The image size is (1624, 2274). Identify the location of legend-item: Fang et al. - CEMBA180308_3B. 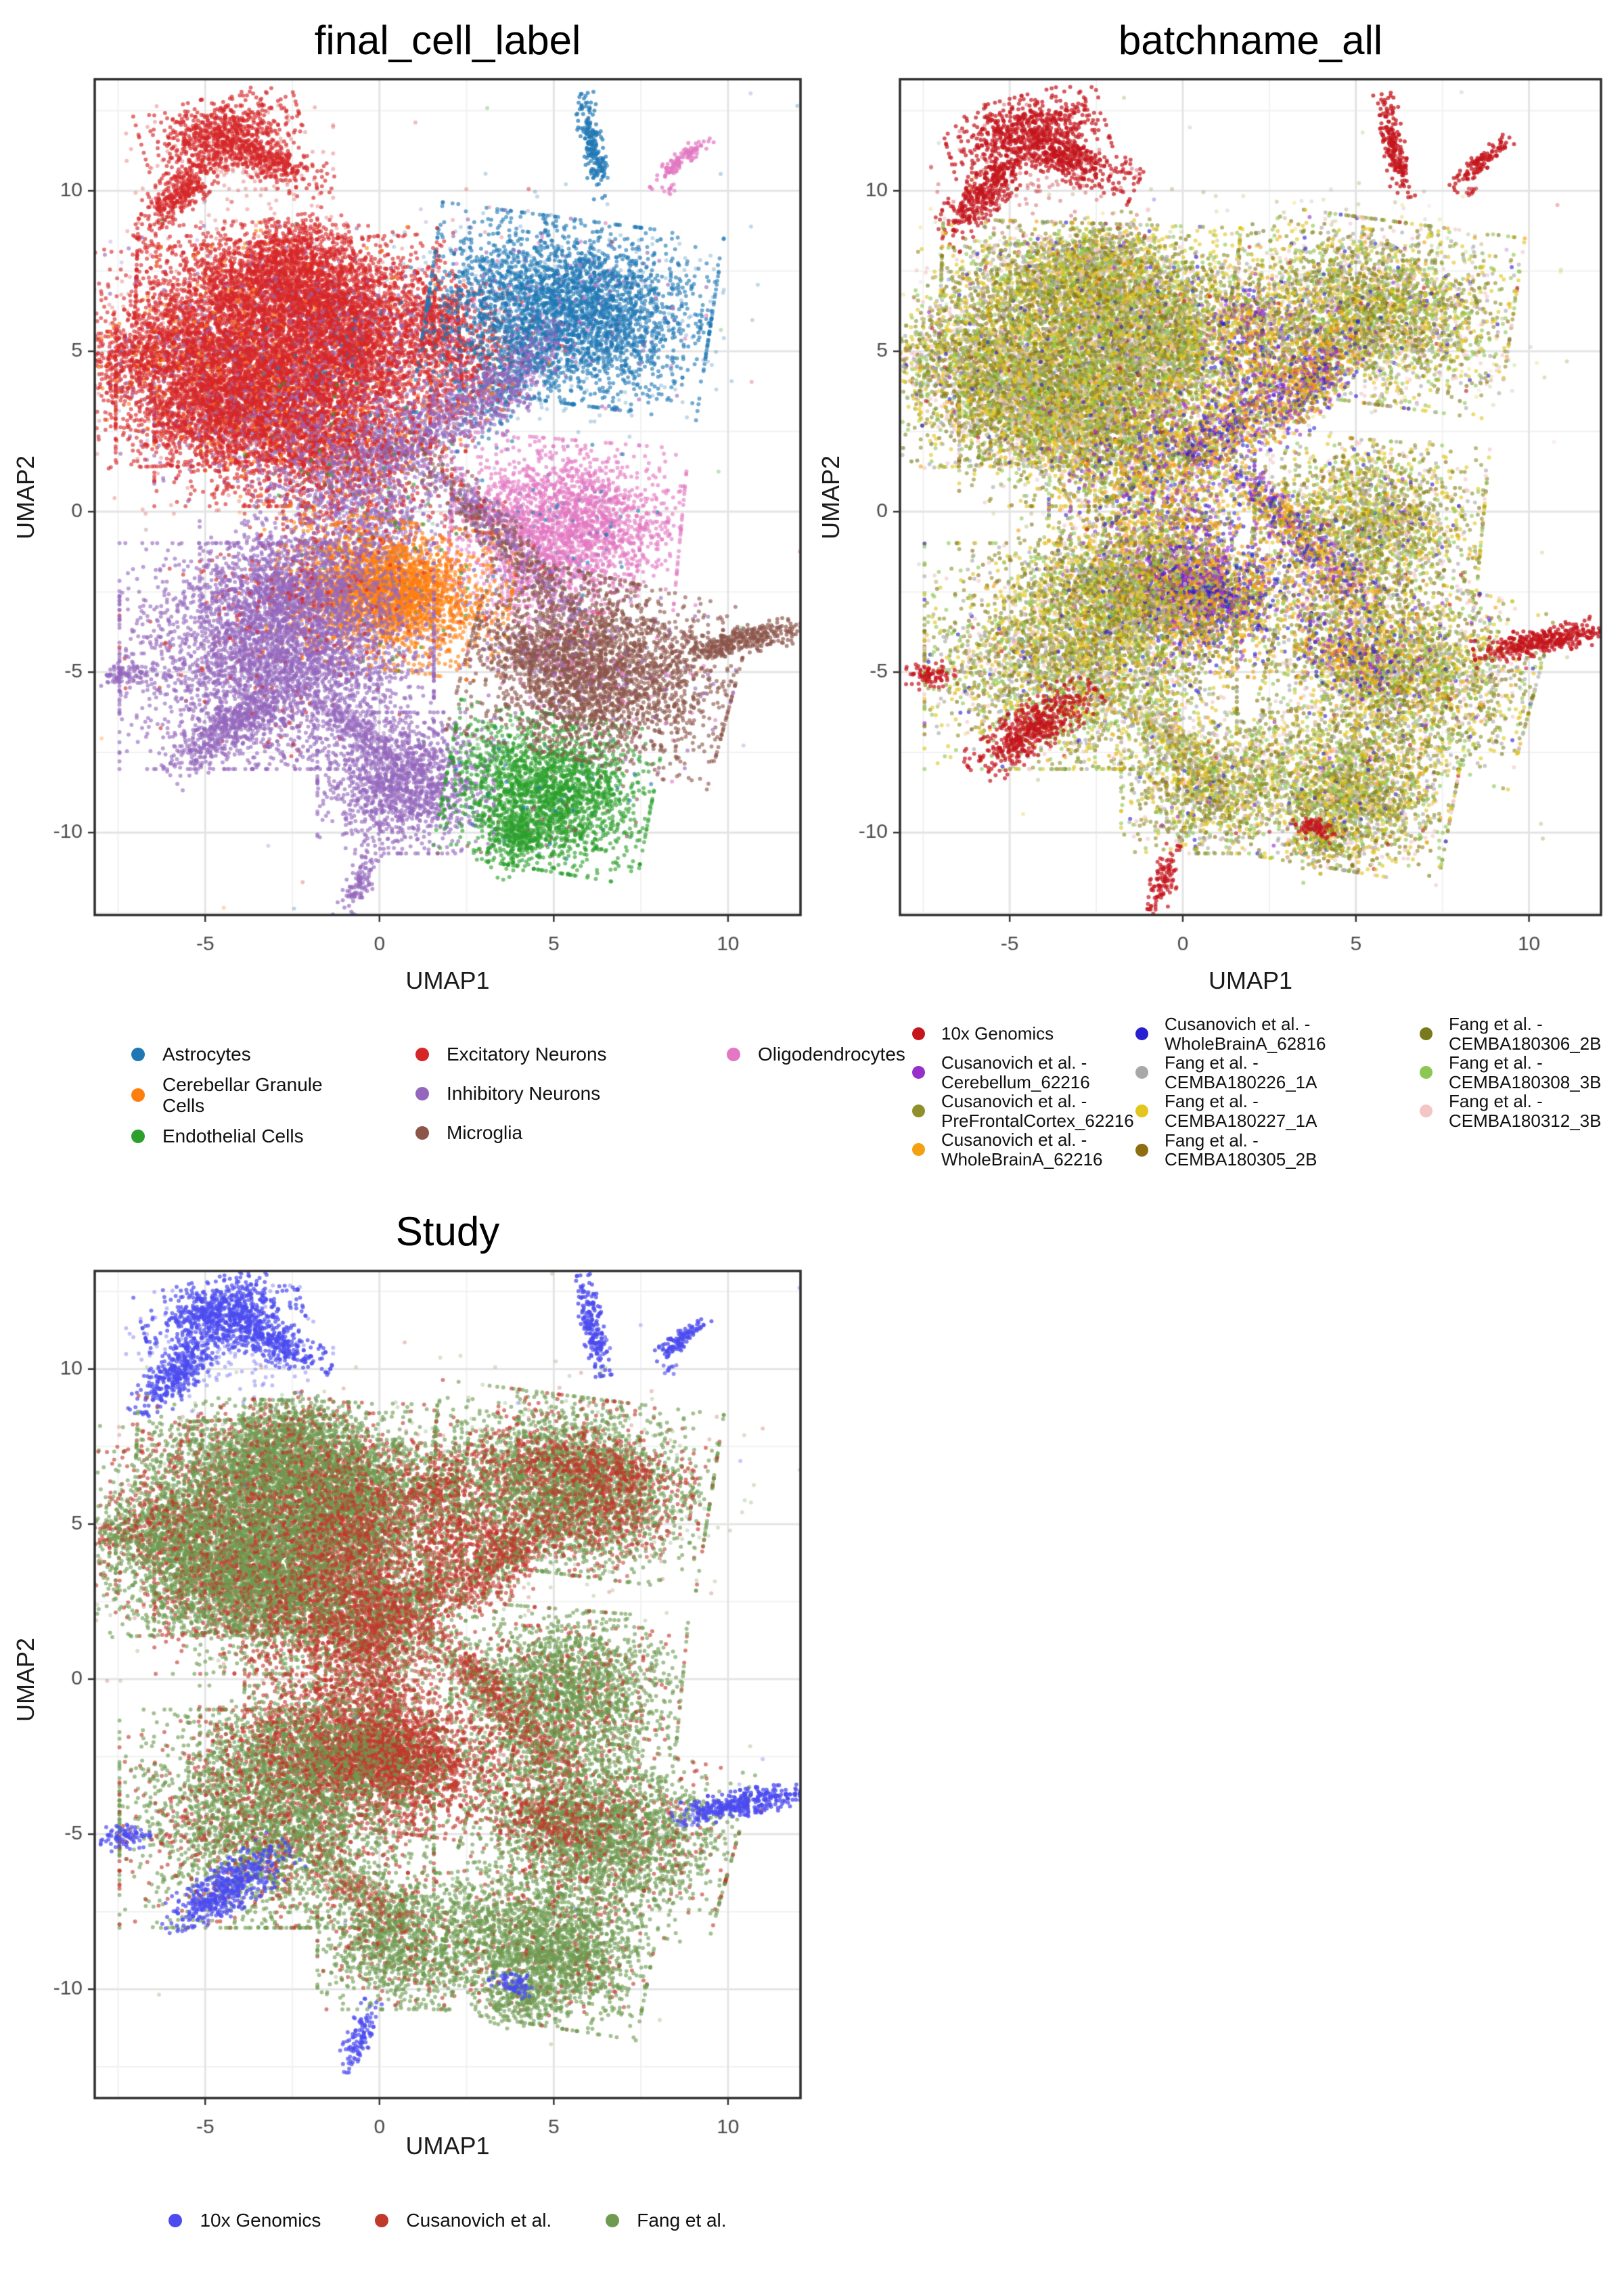
(1522, 1072).